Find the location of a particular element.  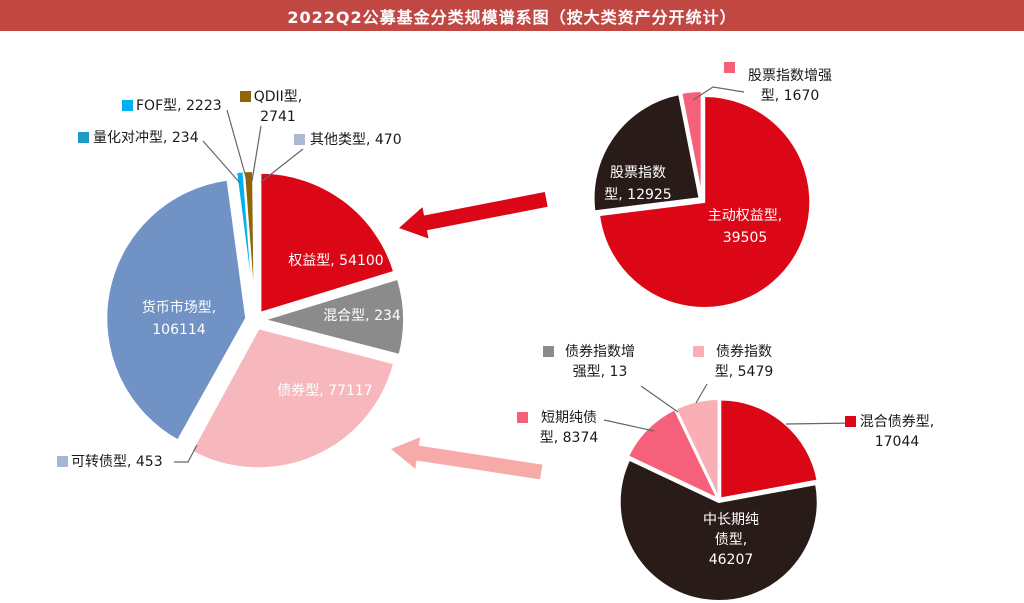

pie-overall is located at coordinates (255, 319).